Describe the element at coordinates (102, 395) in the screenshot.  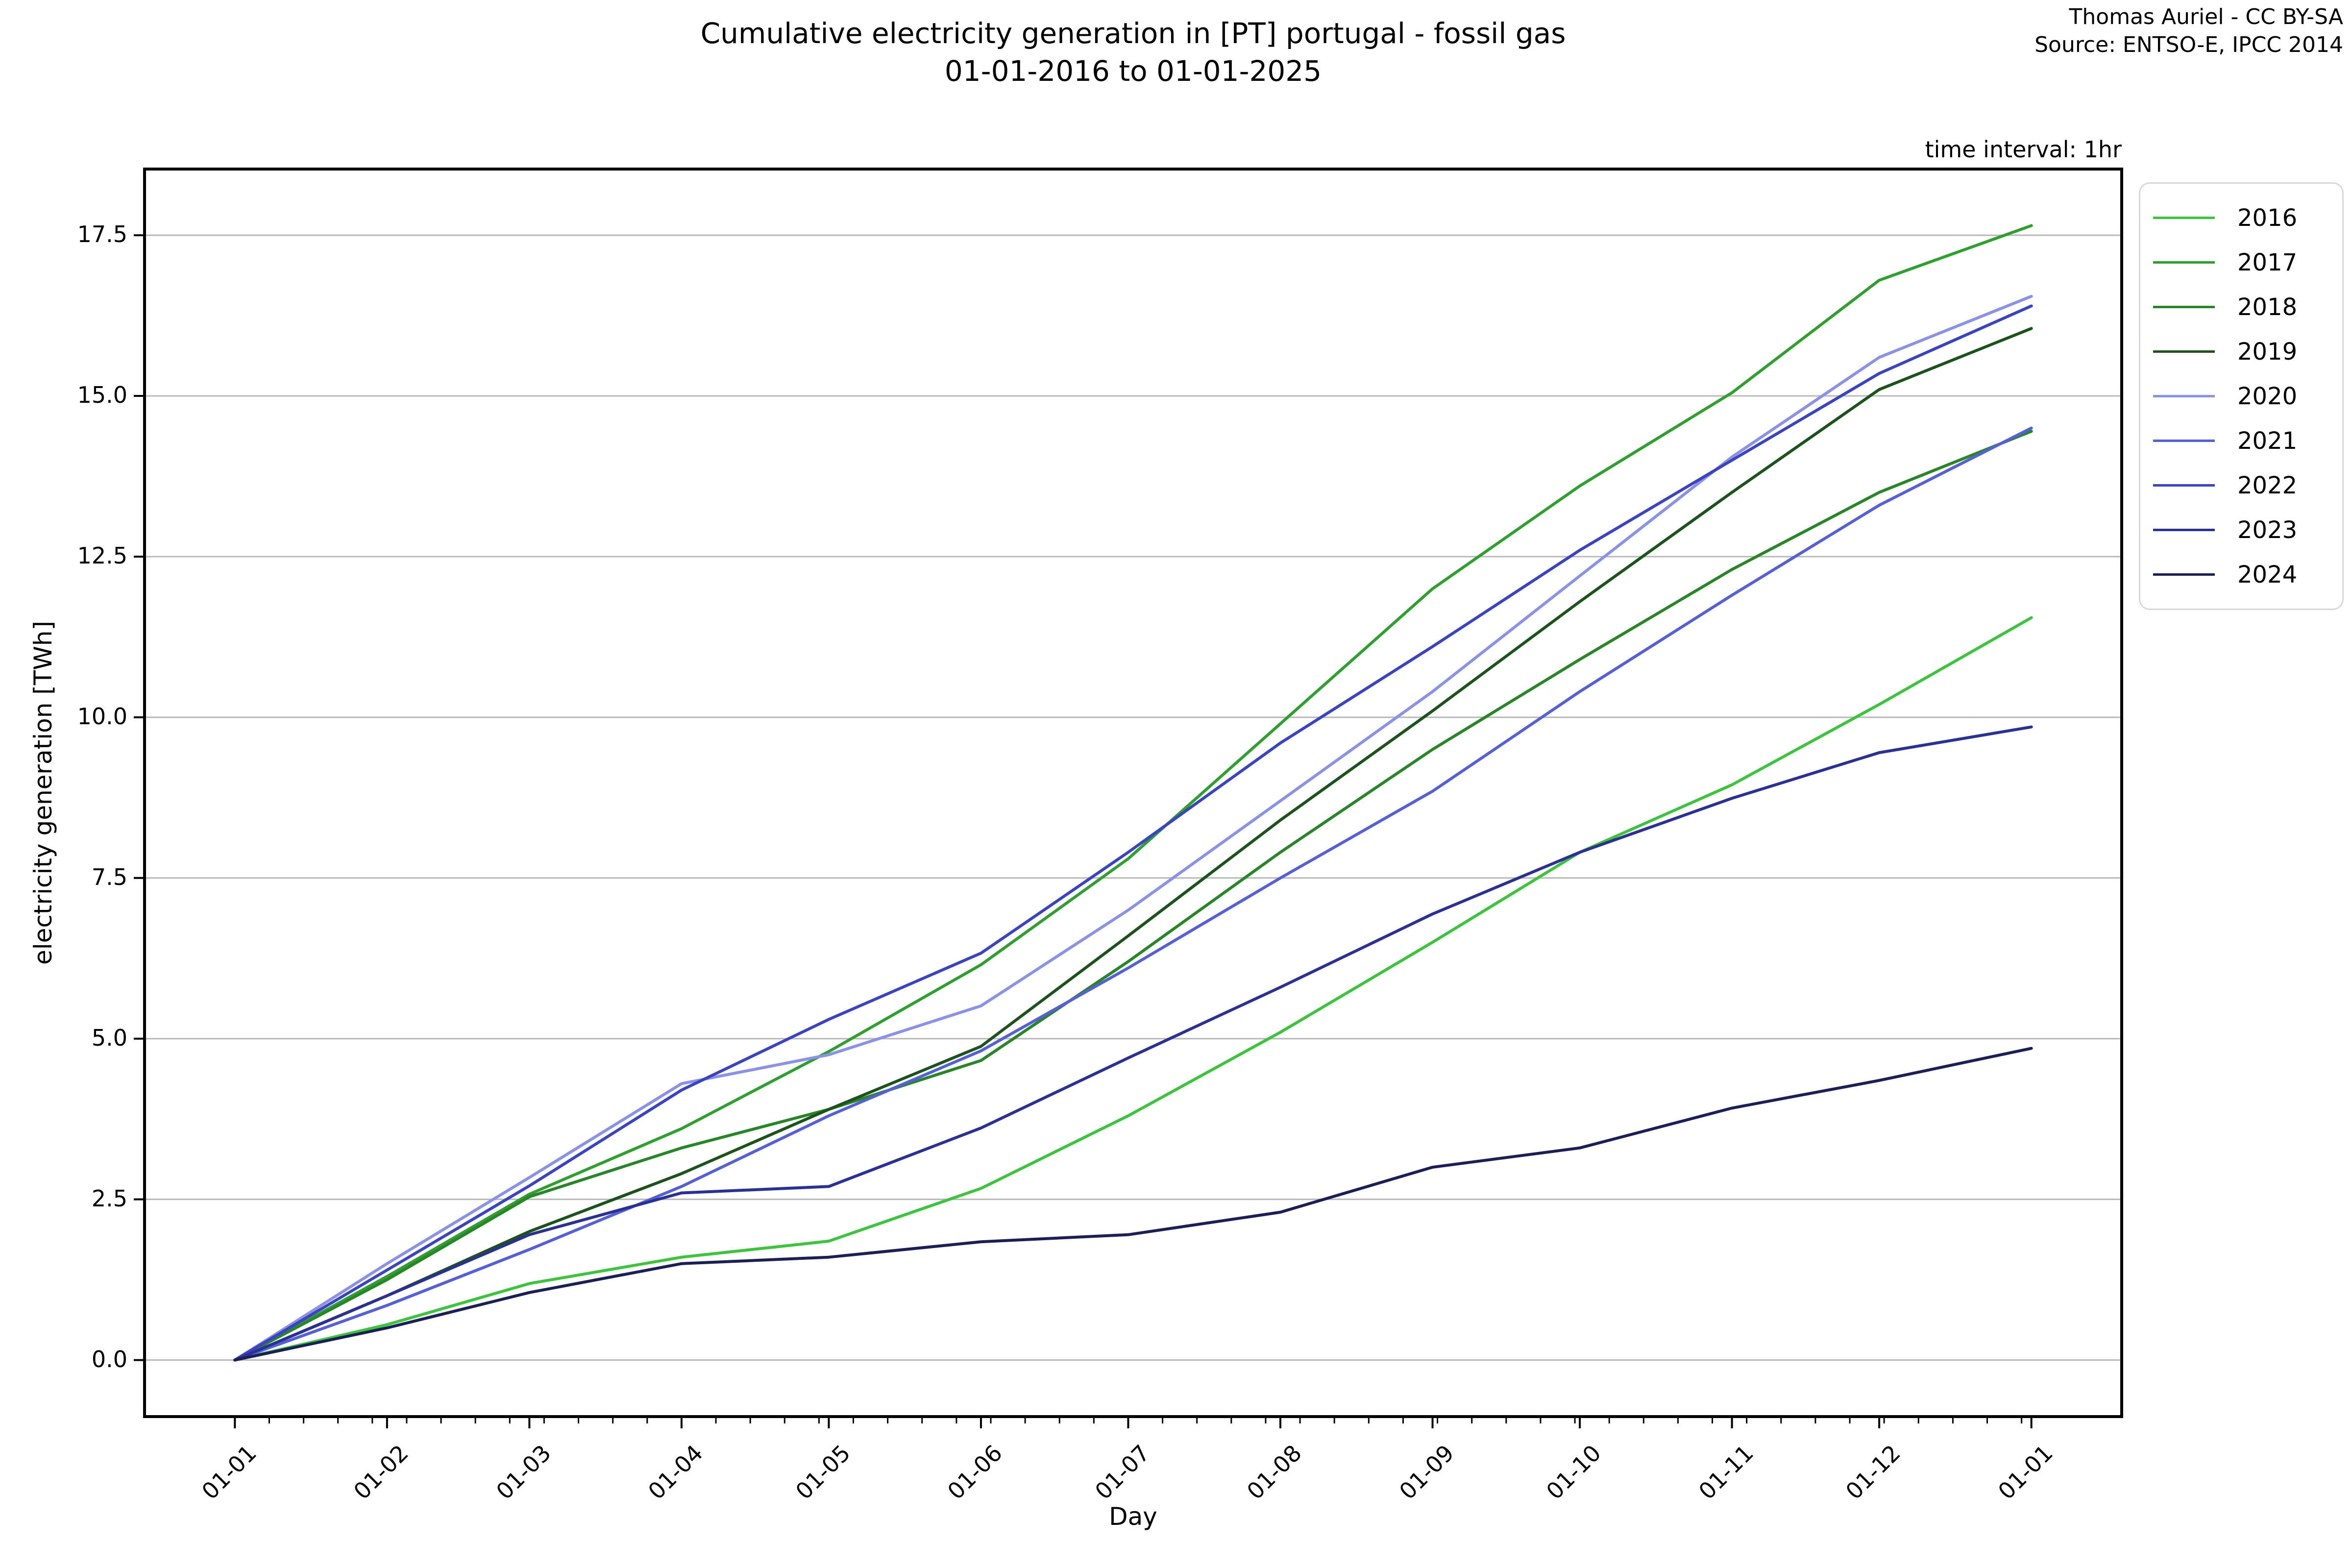
I see `y-tick-label: 15.0` at that location.